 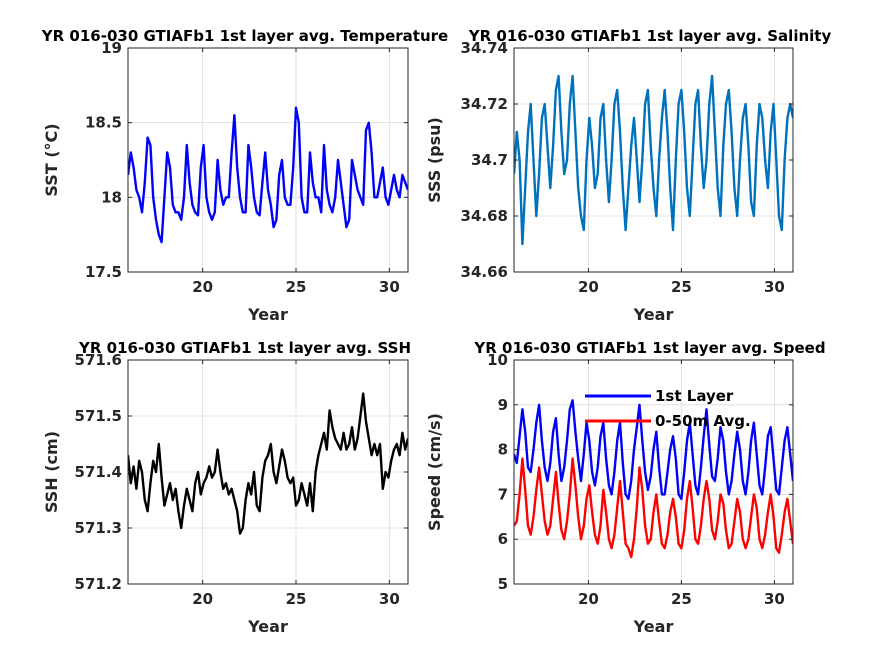 I want to click on chart-title: YR 016-030 GTIAFb1 1st layer avg. SSH, so click(x=244, y=348).